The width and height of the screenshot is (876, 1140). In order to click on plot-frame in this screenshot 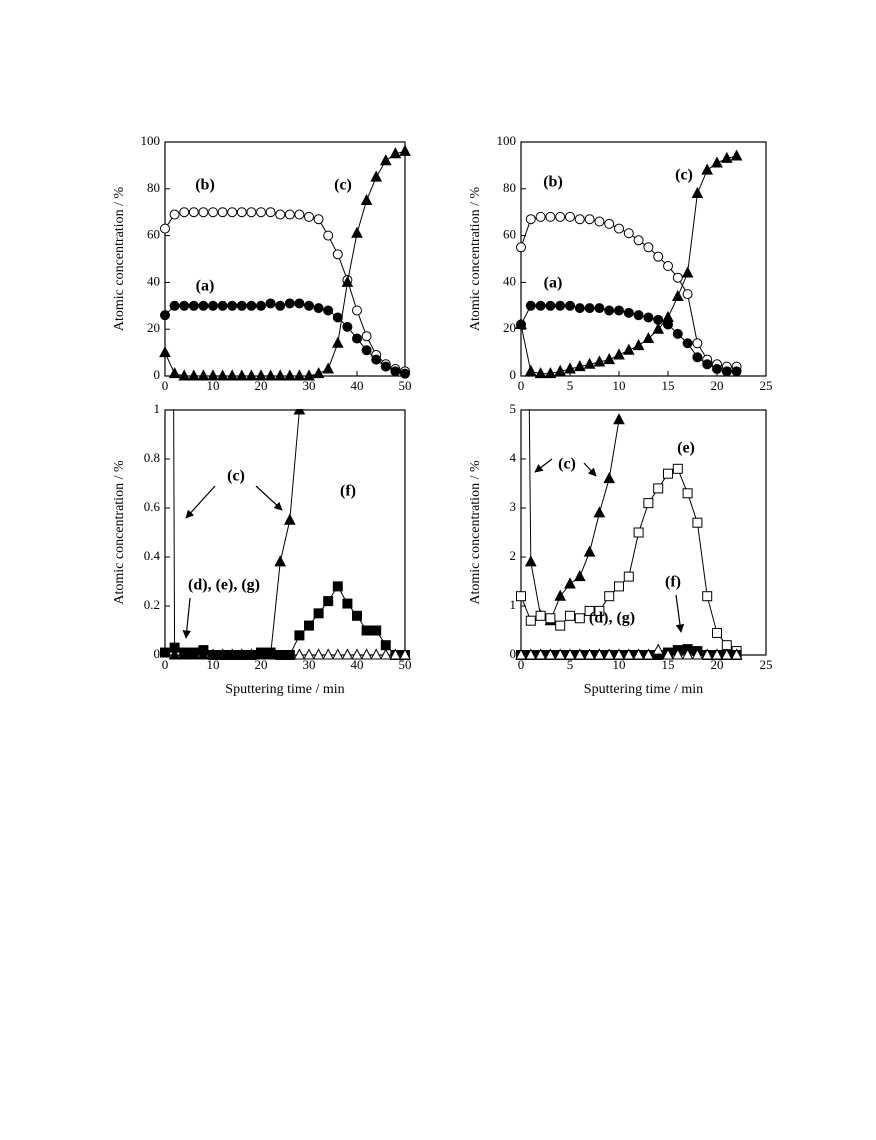, I will do `click(285, 532)`.